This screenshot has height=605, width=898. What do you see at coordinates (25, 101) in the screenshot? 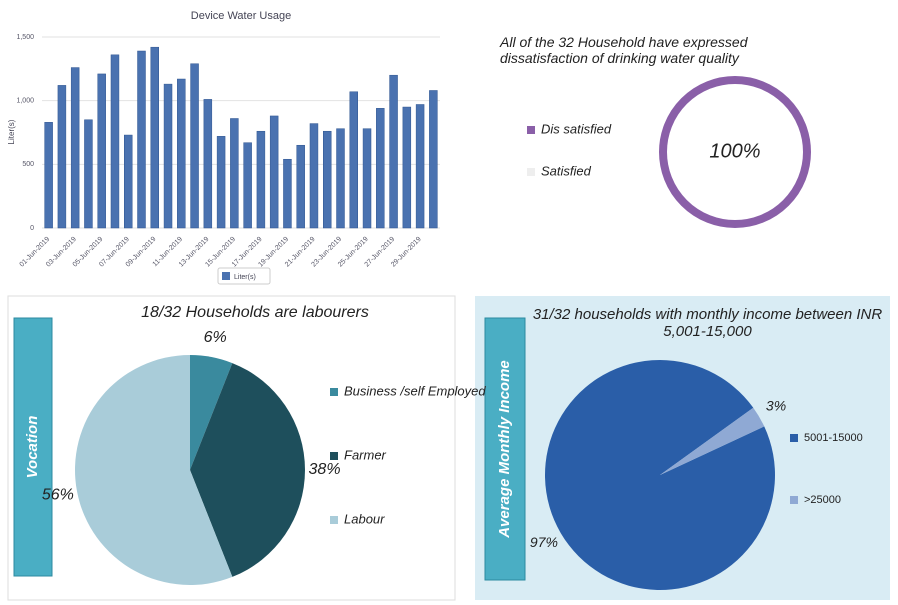
I see `y-tick-label: 1,000` at bounding box center [25, 101].